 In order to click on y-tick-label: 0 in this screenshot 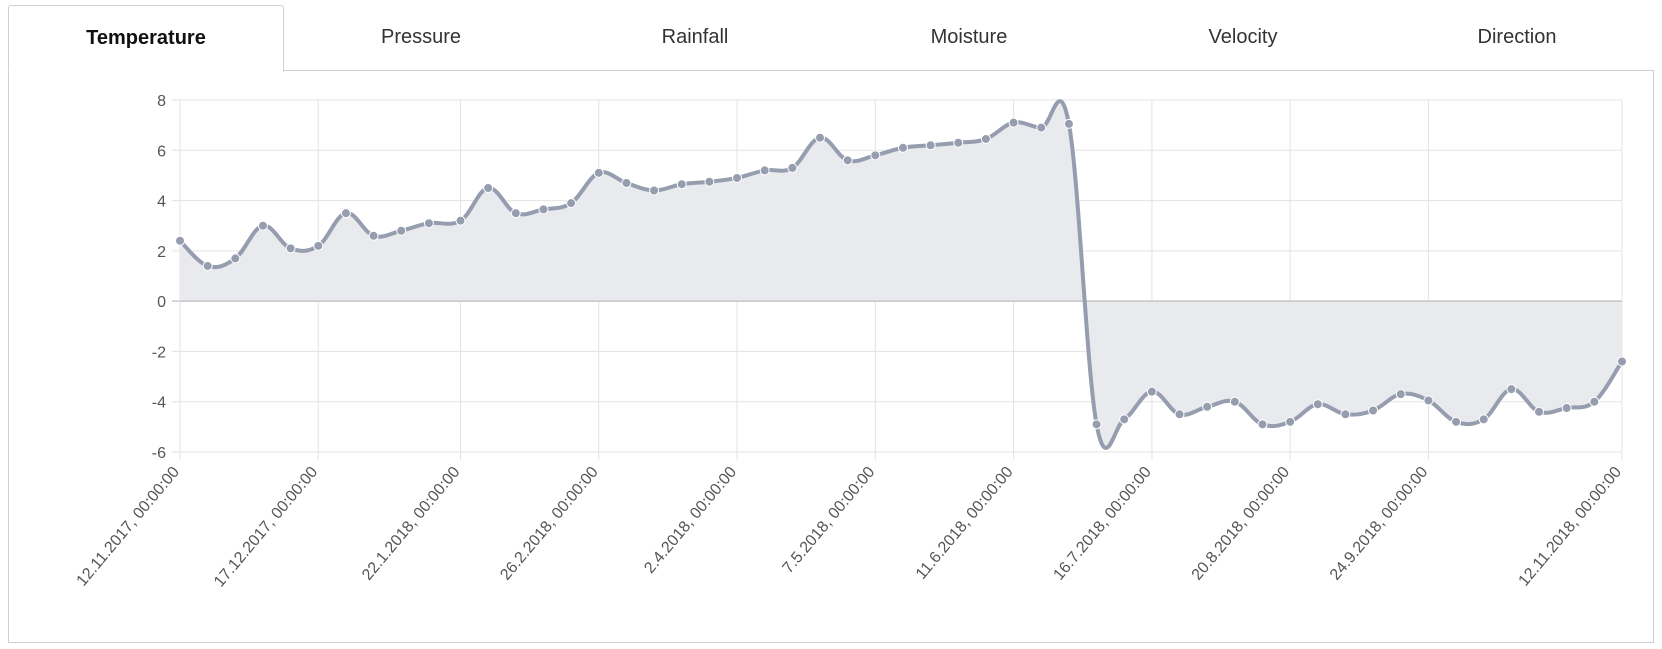, I will do `click(161, 302)`.